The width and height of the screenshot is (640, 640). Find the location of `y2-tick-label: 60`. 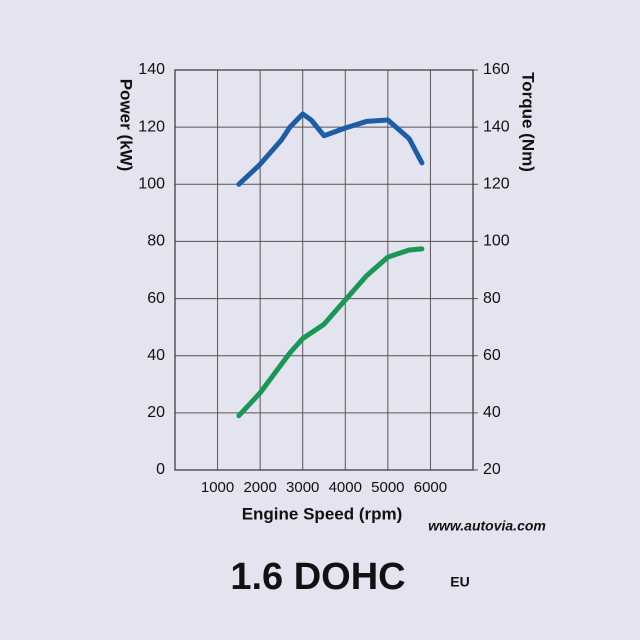

y2-tick-label: 60 is located at coordinates (492, 355).